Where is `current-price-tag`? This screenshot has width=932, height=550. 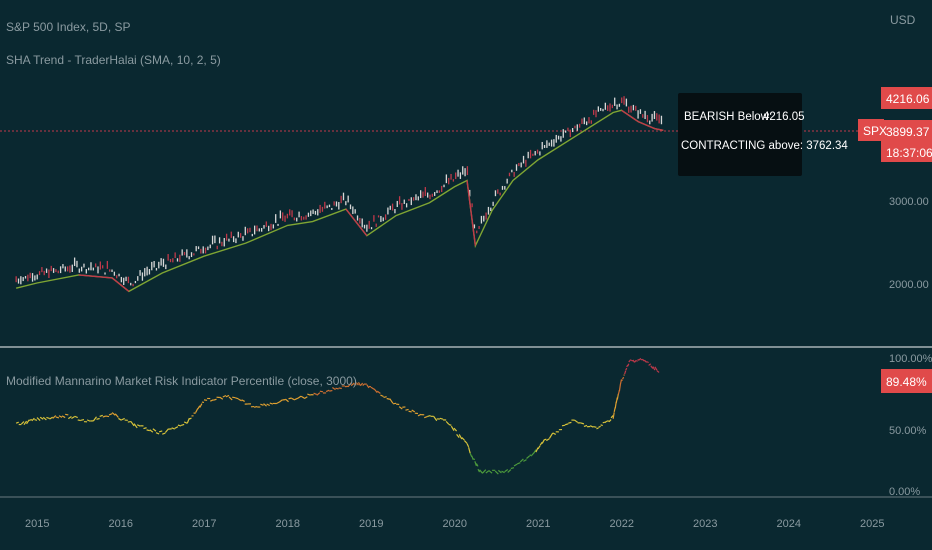
current-price-tag is located at coordinates (906, 131).